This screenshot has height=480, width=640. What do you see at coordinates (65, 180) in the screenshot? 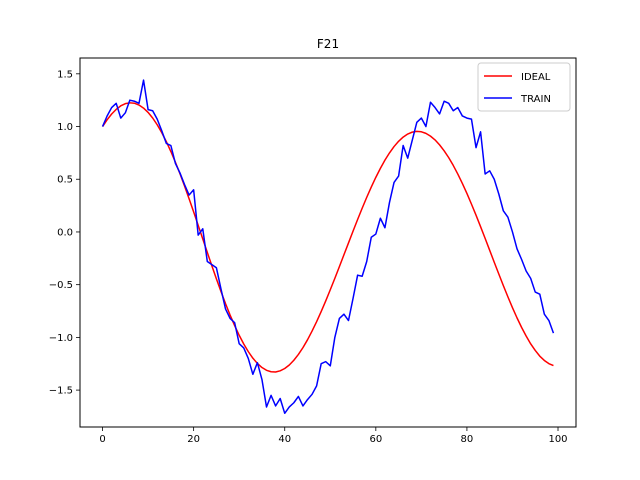
I see `y-tick-label: 0.5` at bounding box center [65, 180].